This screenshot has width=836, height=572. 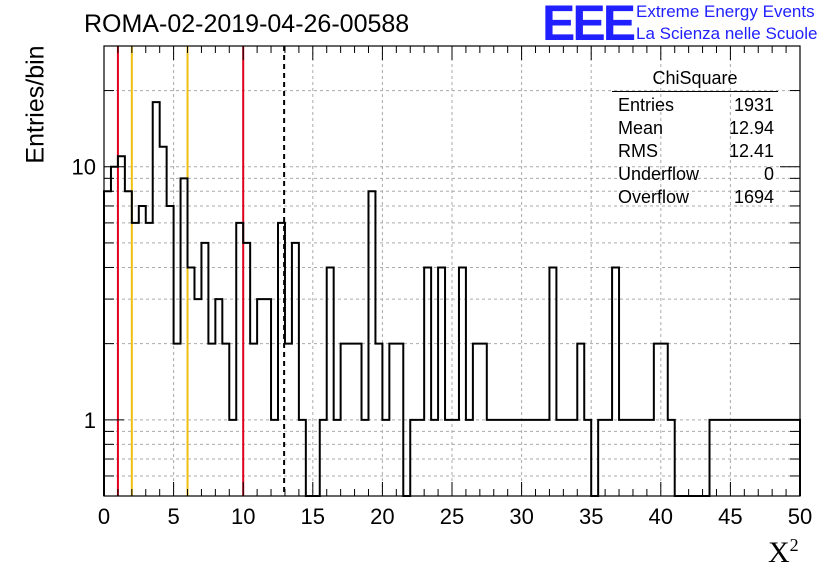 I want to click on stats-row-overflow: Overflow 1694, so click(x=695, y=197).